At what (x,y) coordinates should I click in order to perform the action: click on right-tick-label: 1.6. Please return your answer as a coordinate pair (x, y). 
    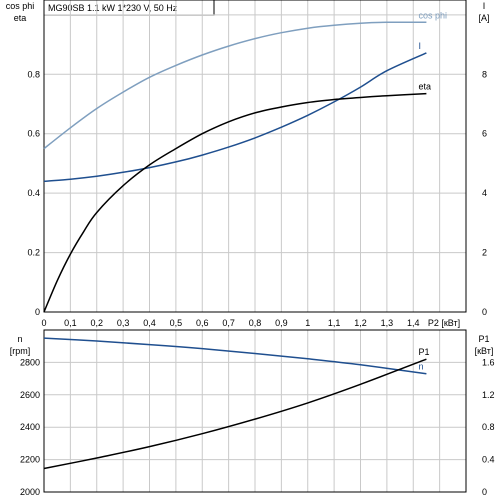
    Looking at the image, I should click on (488, 362).